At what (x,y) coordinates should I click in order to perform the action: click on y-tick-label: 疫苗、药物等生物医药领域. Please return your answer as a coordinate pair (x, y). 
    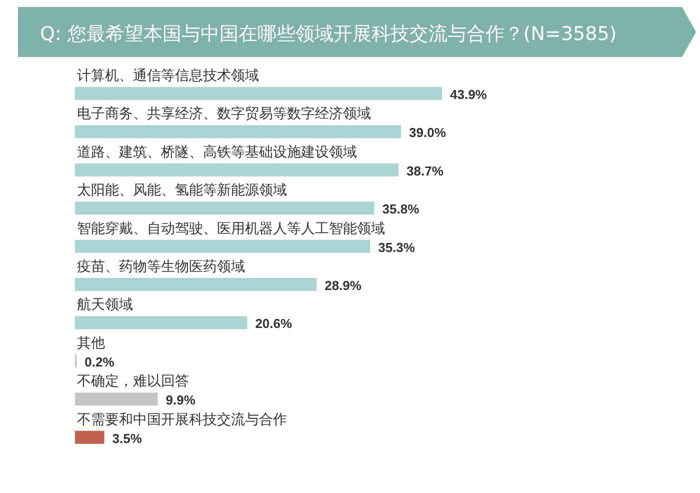
    Looking at the image, I should click on (161, 267).